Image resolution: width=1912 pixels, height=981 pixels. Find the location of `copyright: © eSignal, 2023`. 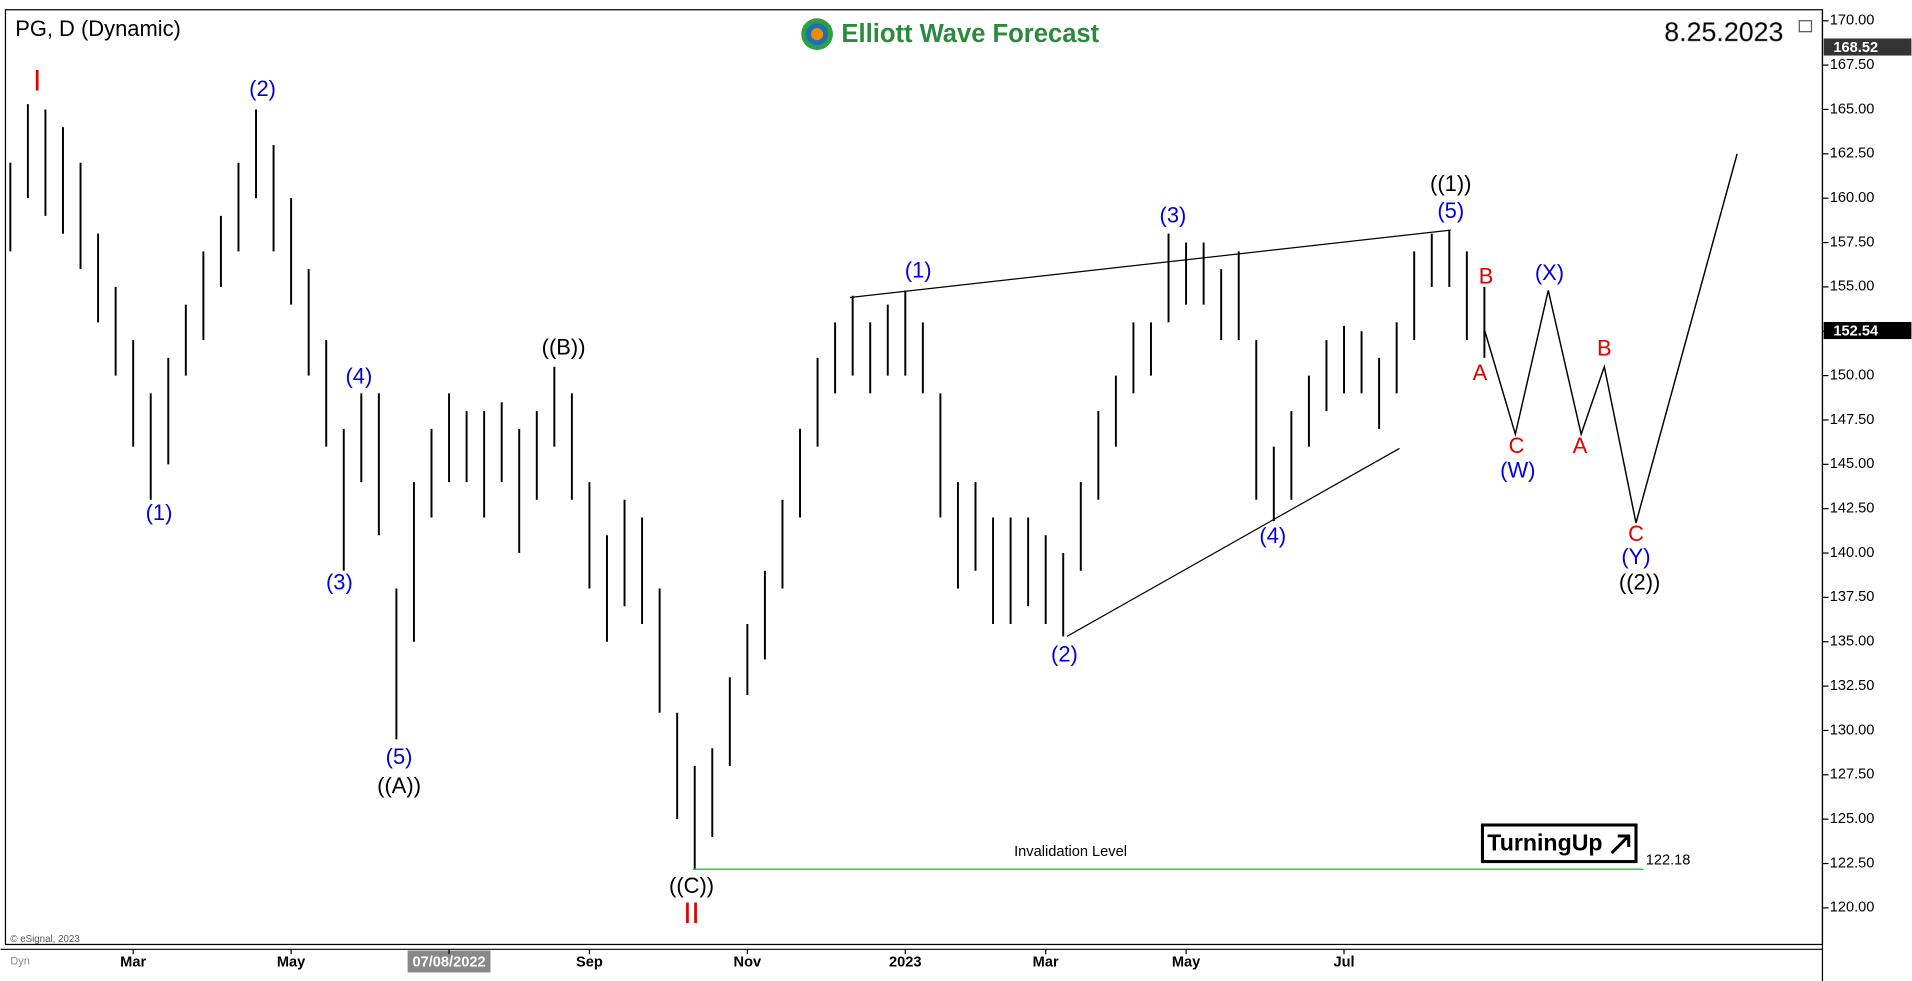

copyright: © eSignal, 2023 is located at coordinates (44, 939).